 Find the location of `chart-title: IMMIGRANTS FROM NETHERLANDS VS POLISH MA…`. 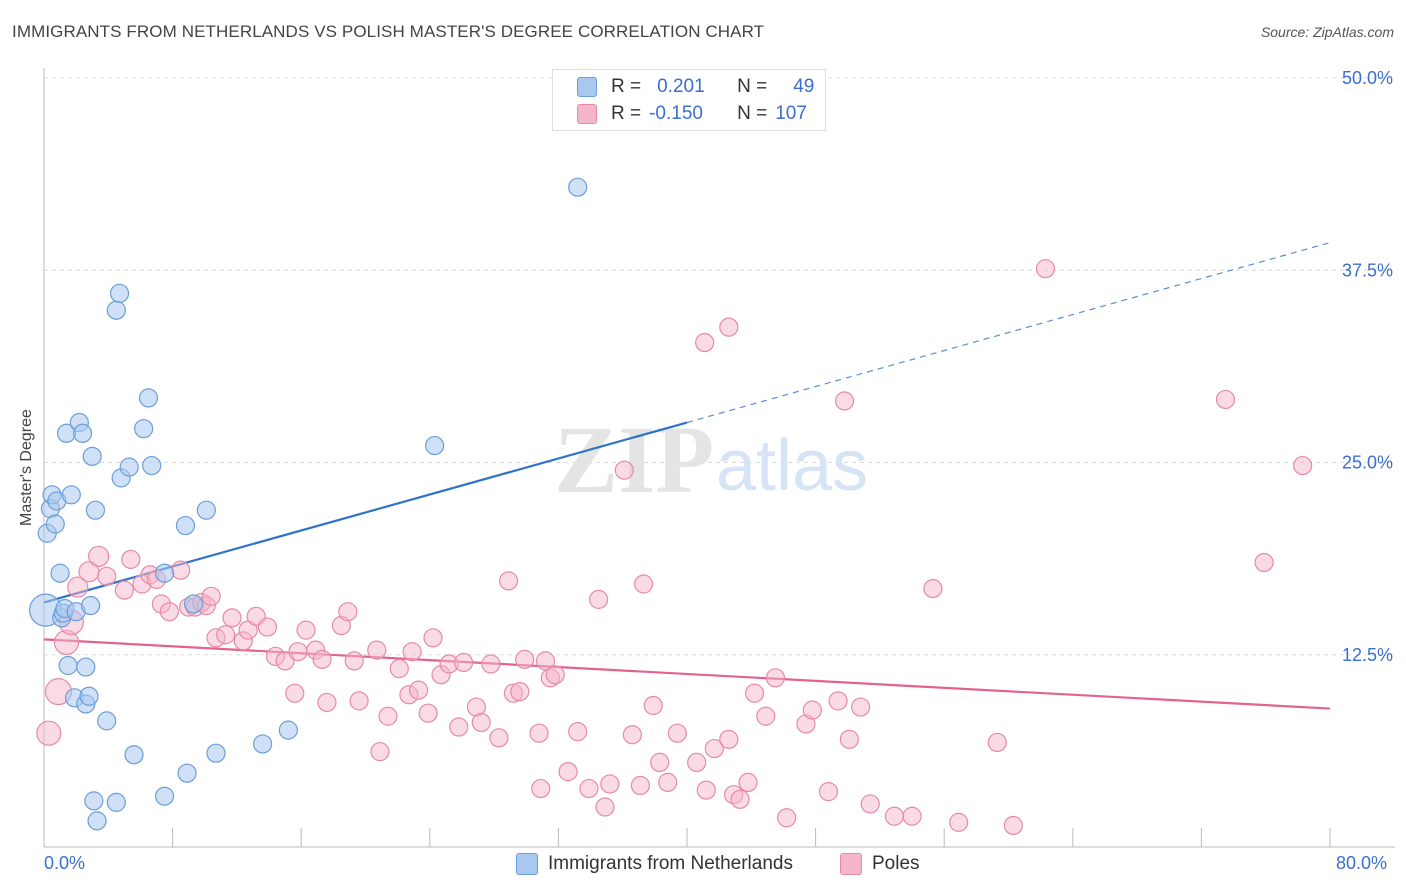

chart-title: IMMIGRANTS FROM NETHERLANDS VS POLISH MA… is located at coordinates (388, 31).